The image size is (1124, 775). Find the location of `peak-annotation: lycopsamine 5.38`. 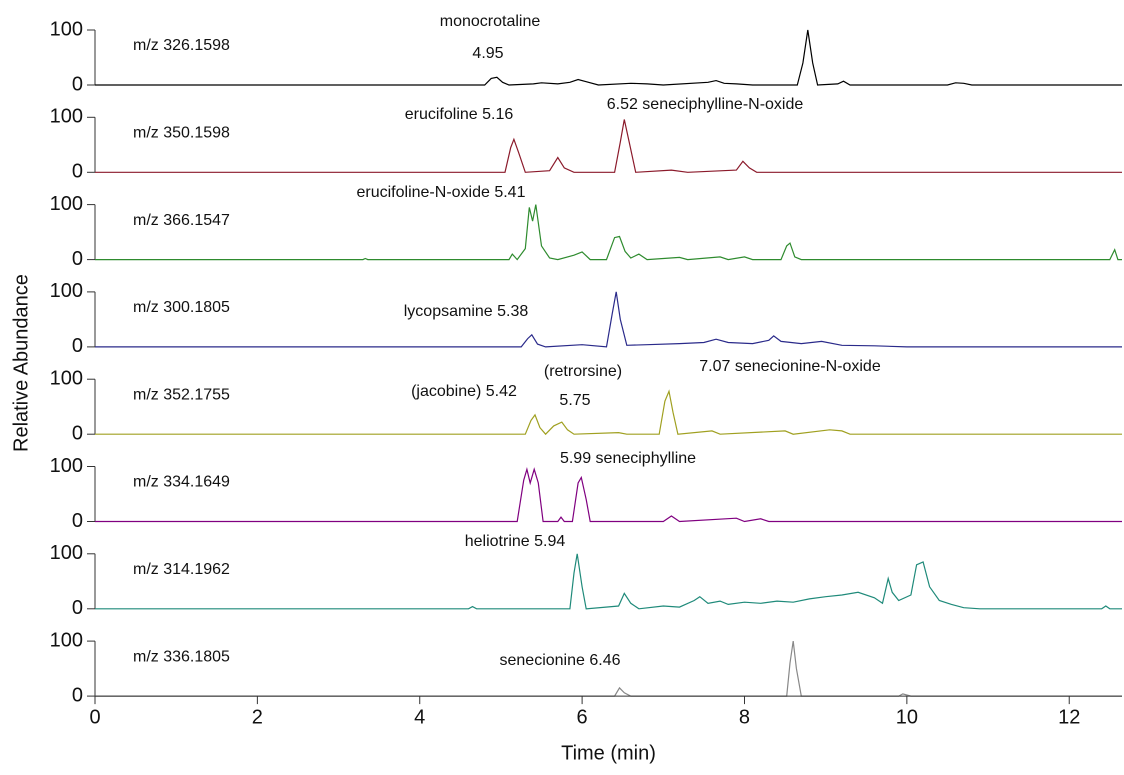

peak-annotation: lycopsamine 5.38 is located at coordinates (466, 311).